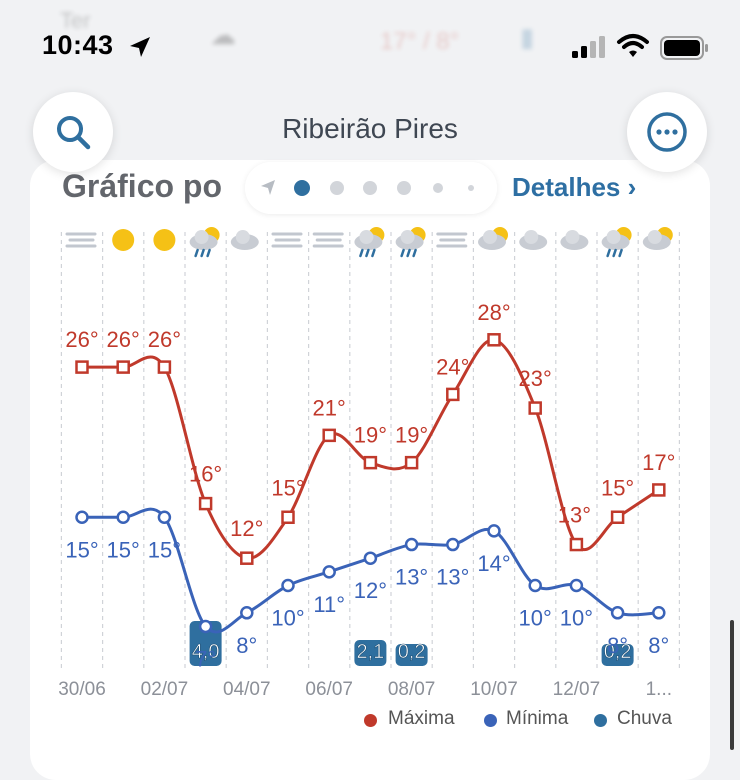  Describe the element at coordinates (329, 407) in the screenshot. I see `max-temp-label: 21°` at that location.